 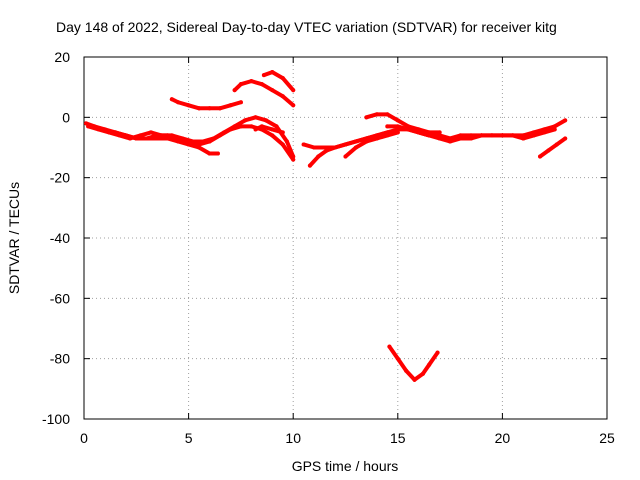 What do you see at coordinates (60, 238) in the screenshot?
I see `y-tick-label: -40` at bounding box center [60, 238].